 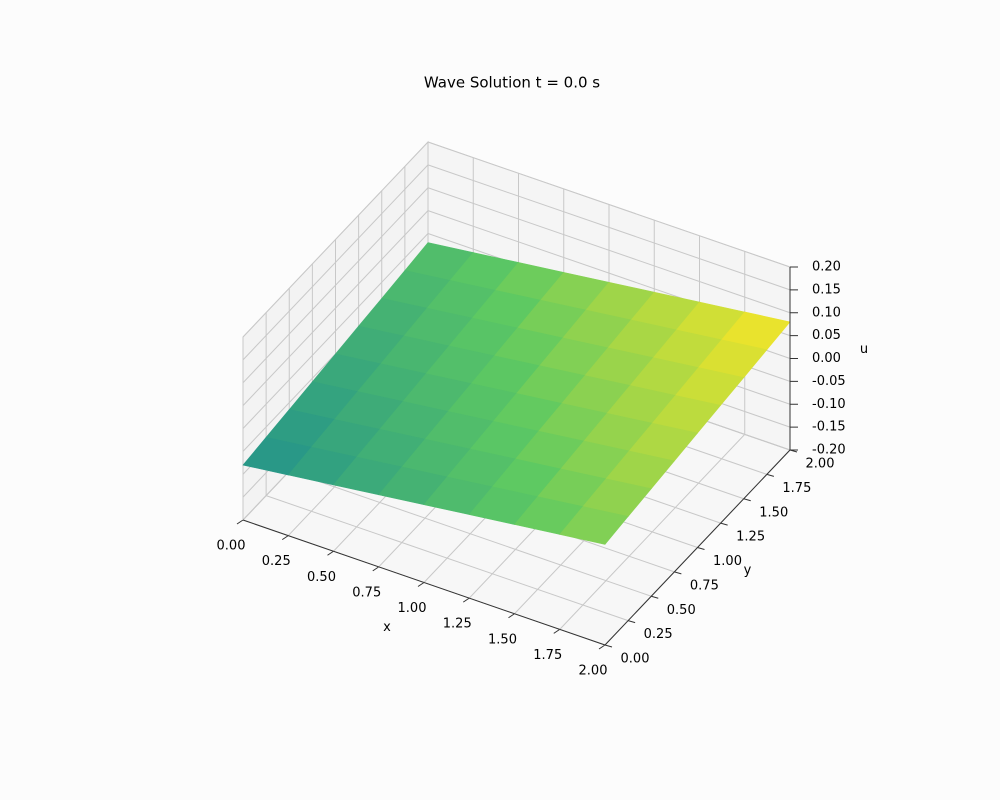 I want to click on y-tick-label: 0.75, so click(x=704, y=585).